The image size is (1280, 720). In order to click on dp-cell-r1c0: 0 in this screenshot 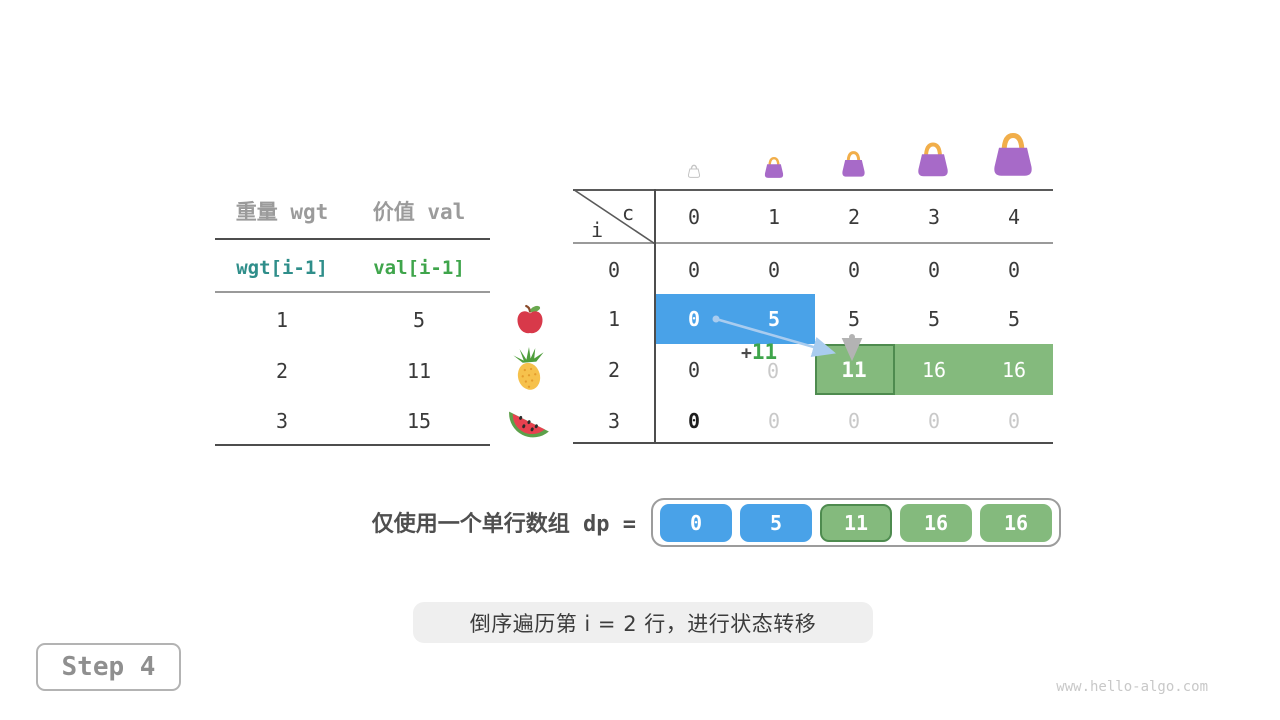, I will do `click(694, 319)`.